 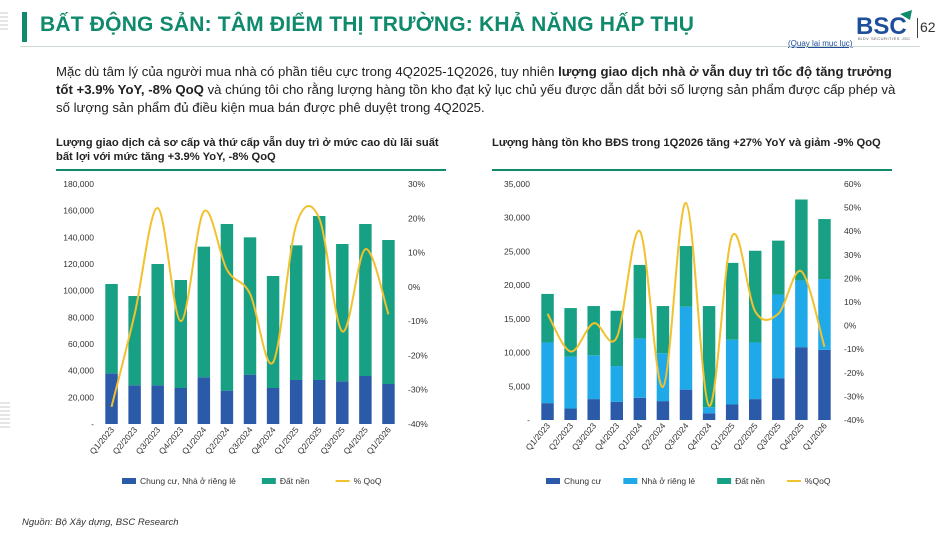 I want to click on y-right-tick-label: 20%, so click(x=852, y=278).